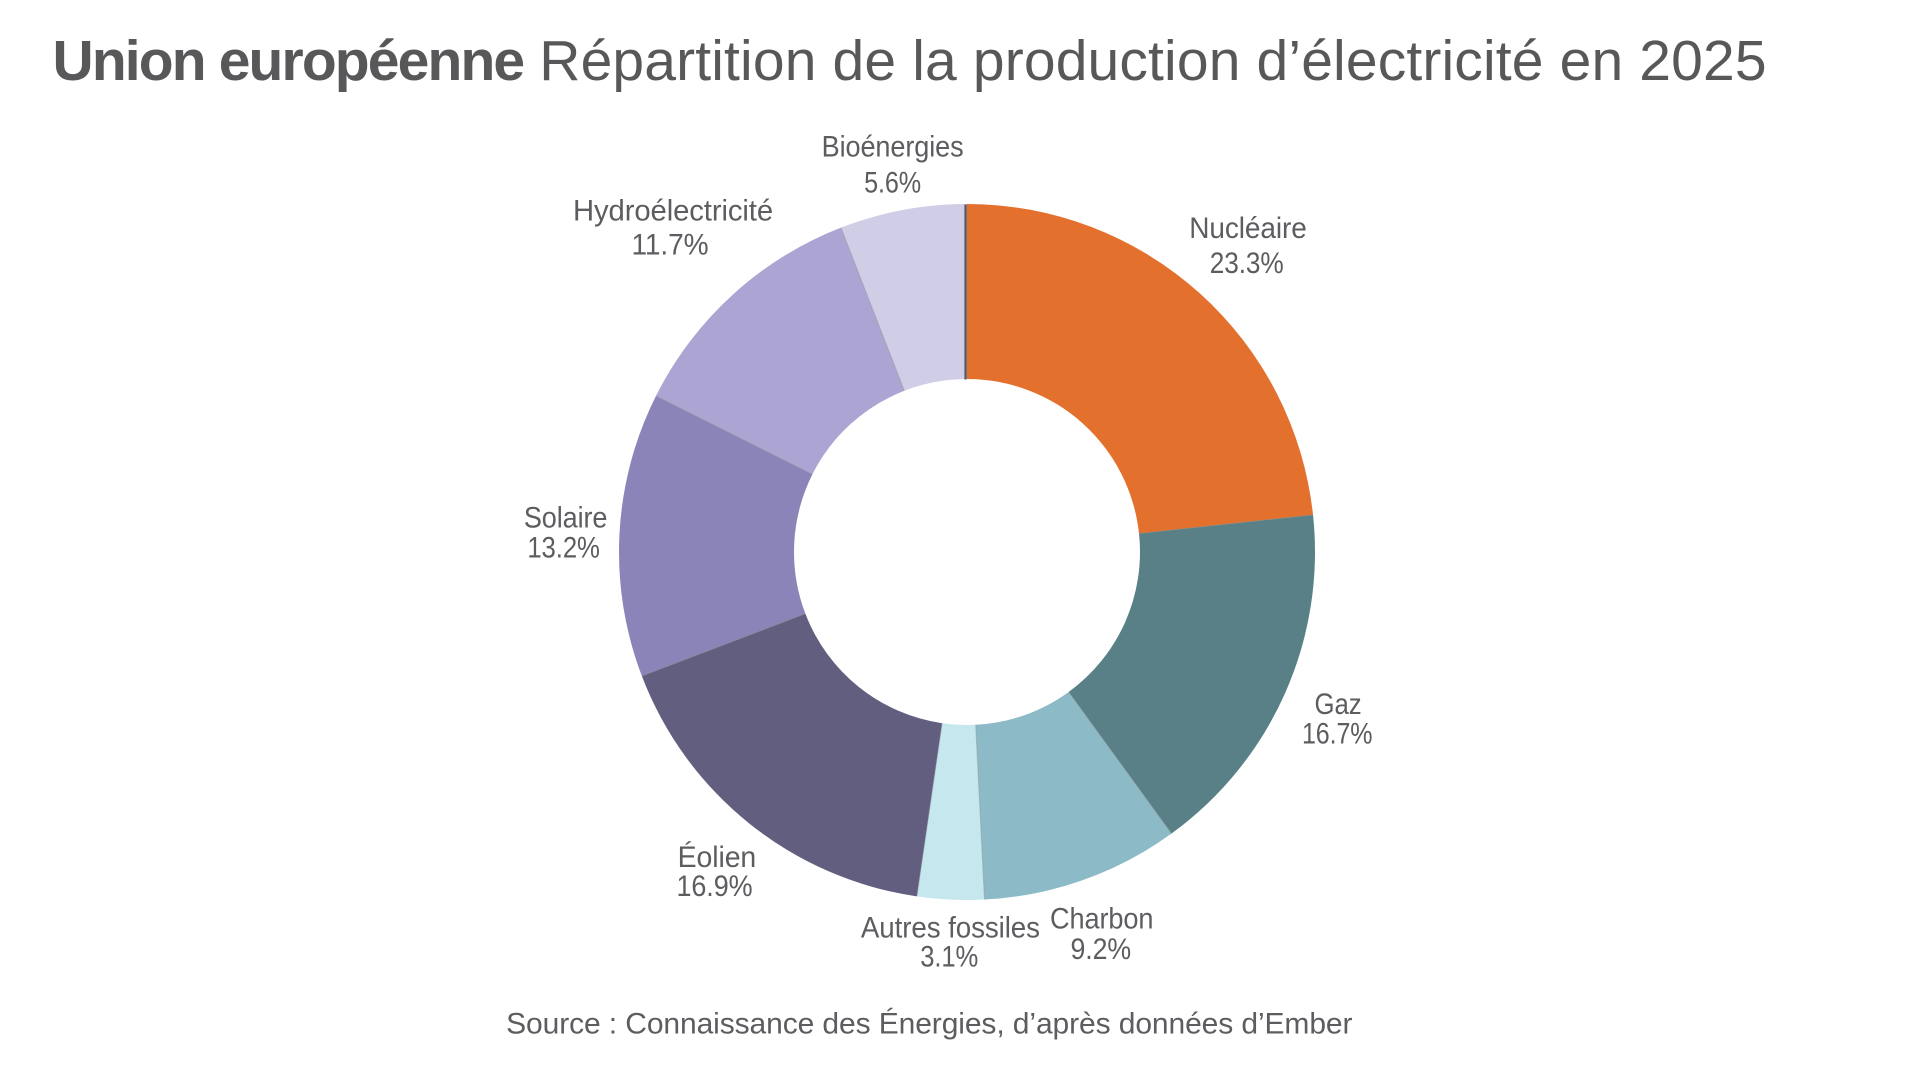 This screenshot has width=1920, height=1080. What do you see at coordinates (1338, 704) in the screenshot?
I see `svg-text: Gaz` at bounding box center [1338, 704].